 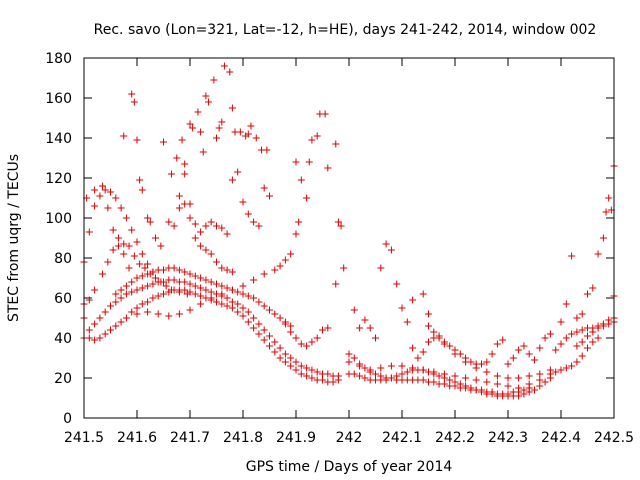 What do you see at coordinates (84, 438) in the screenshot?
I see `x-tick-label: 241.5` at bounding box center [84, 438].